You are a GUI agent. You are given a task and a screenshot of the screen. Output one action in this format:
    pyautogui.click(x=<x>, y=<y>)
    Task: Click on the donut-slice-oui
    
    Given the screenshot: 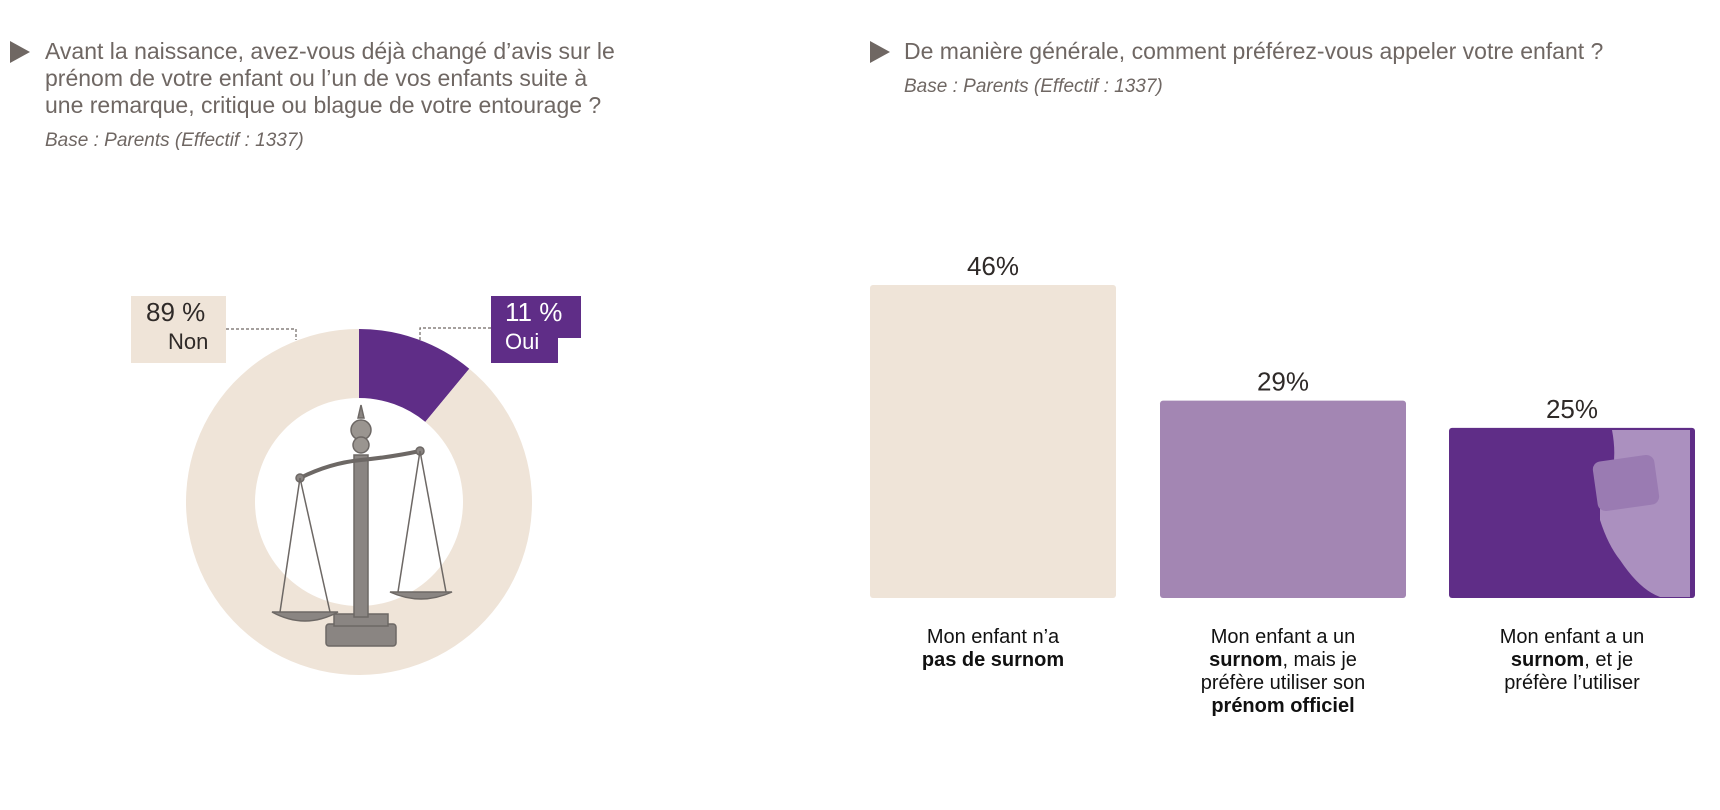 What is the action you would take?
    pyautogui.click(x=414, y=375)
    